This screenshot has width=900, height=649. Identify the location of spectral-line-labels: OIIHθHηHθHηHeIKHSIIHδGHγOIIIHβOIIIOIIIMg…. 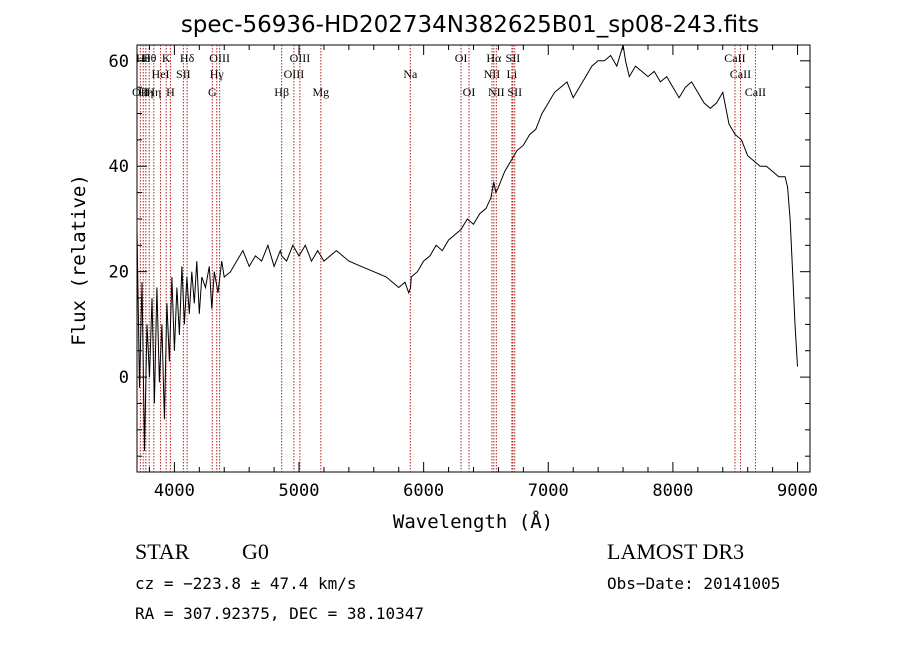
(449, 75).